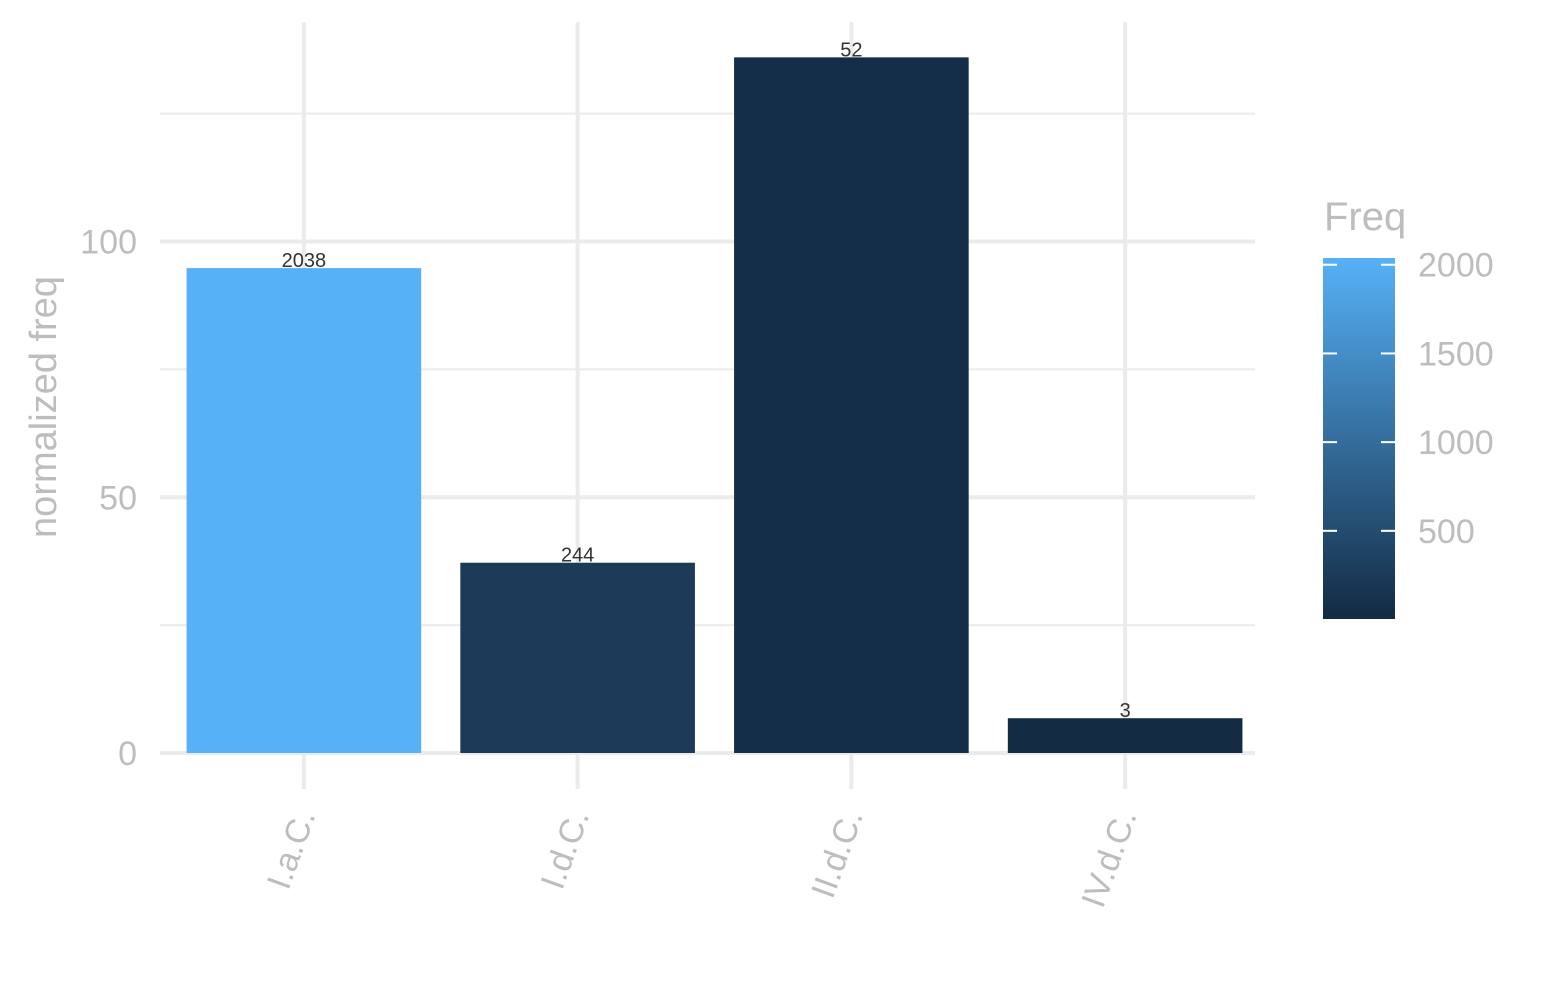  I want to click on x-tick-label: IV.d.C., so click(1109, 859).